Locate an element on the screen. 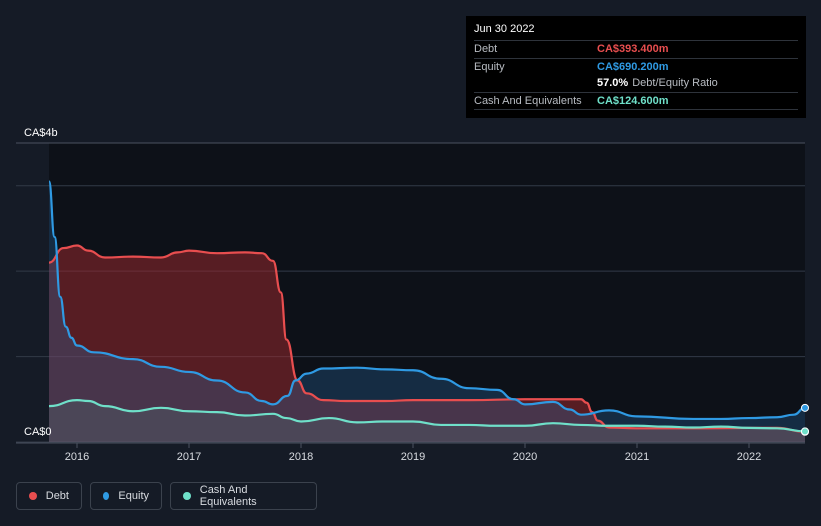 This screenshot has height=526, width=821. cash-line is located at coordinates (427, 416).